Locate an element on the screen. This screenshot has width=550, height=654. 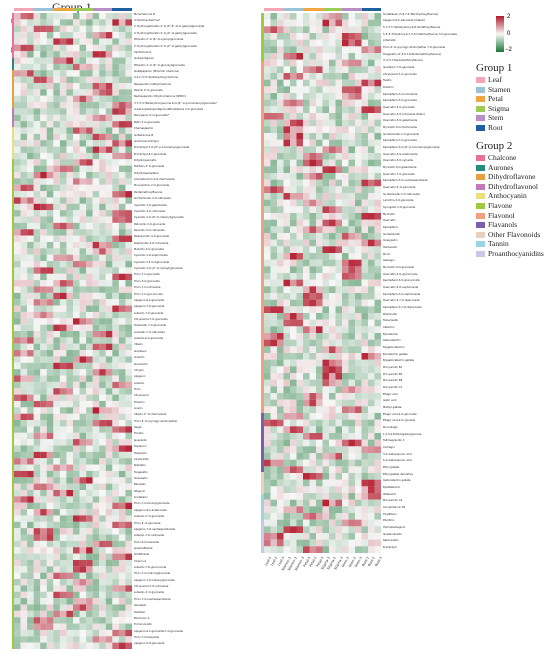
group1-strip-segment is located at coordinates (24, 9).